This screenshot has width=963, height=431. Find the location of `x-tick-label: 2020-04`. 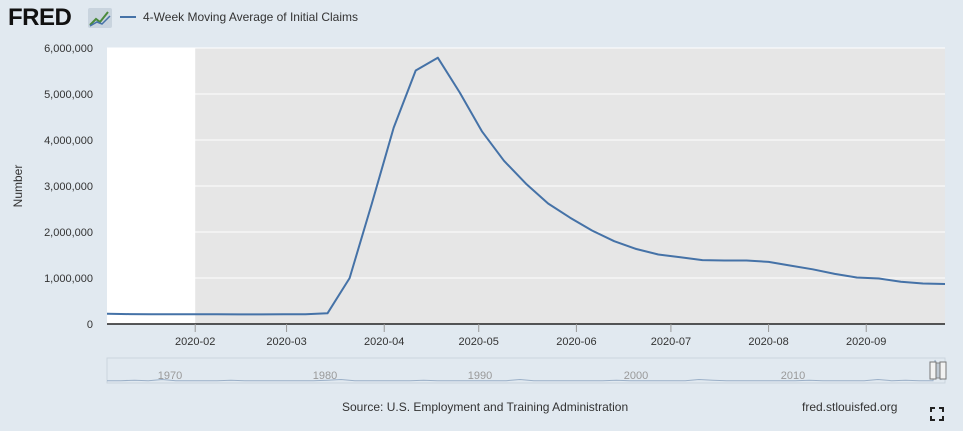

x-tick-label: 2020-04 is located at coordinates (384, 342).